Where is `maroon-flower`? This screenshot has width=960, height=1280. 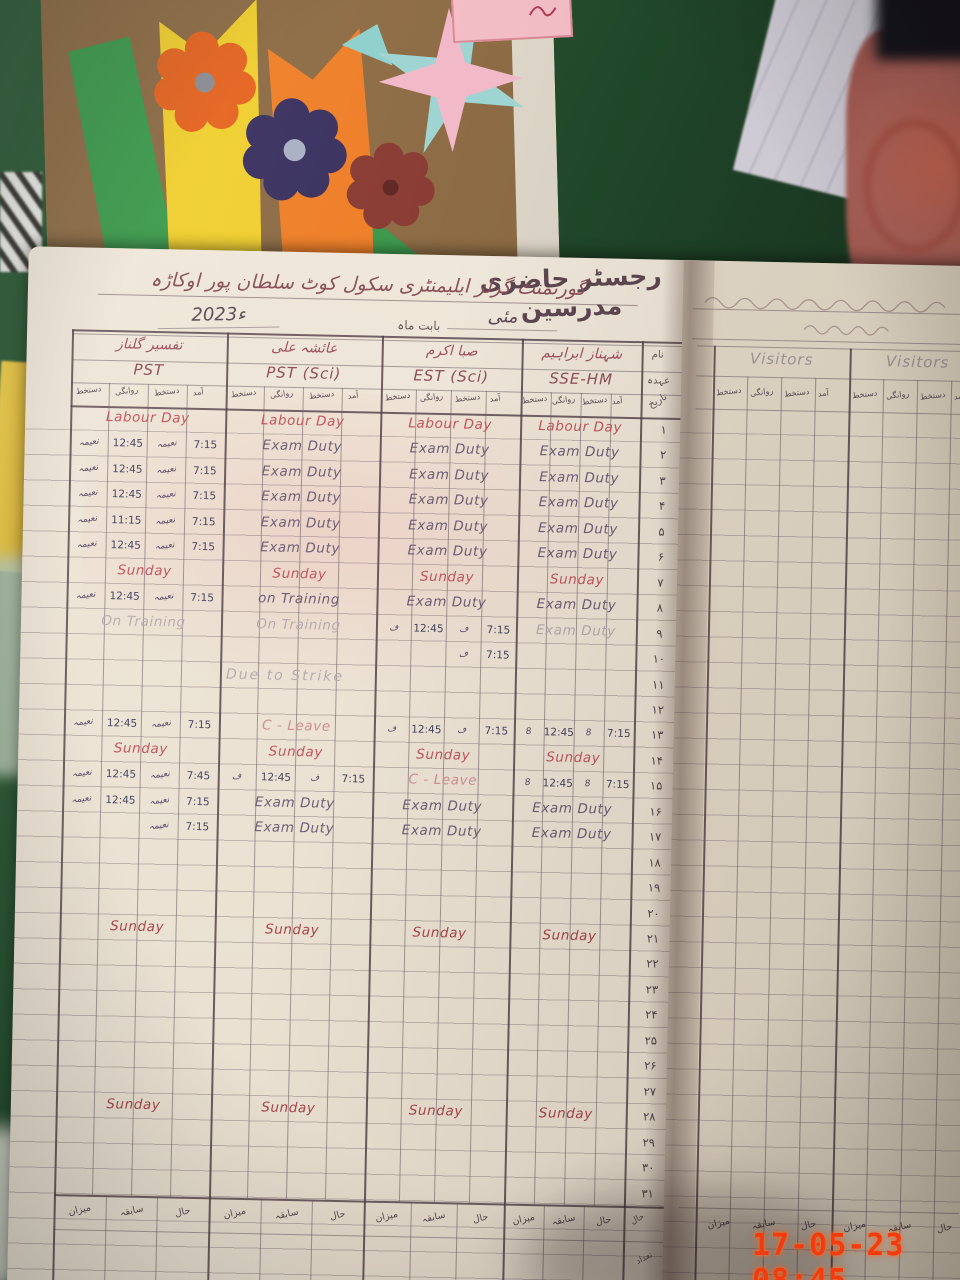 maroon-flower is located at coordinates (390, 185).